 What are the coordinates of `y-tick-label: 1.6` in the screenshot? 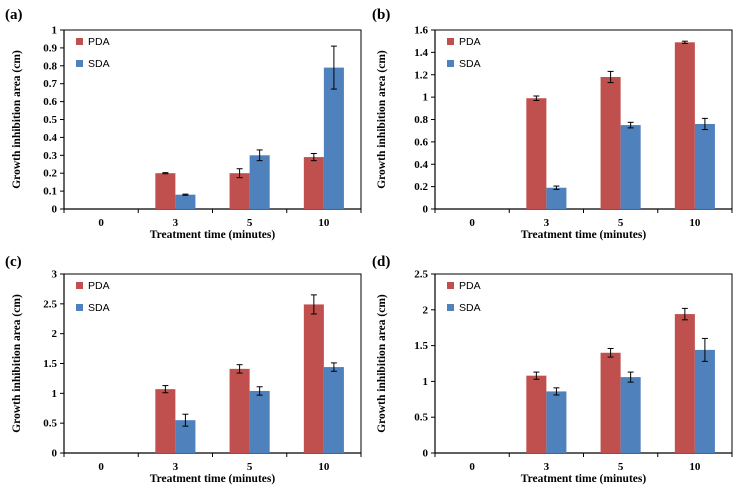 It's located at (421, 31).